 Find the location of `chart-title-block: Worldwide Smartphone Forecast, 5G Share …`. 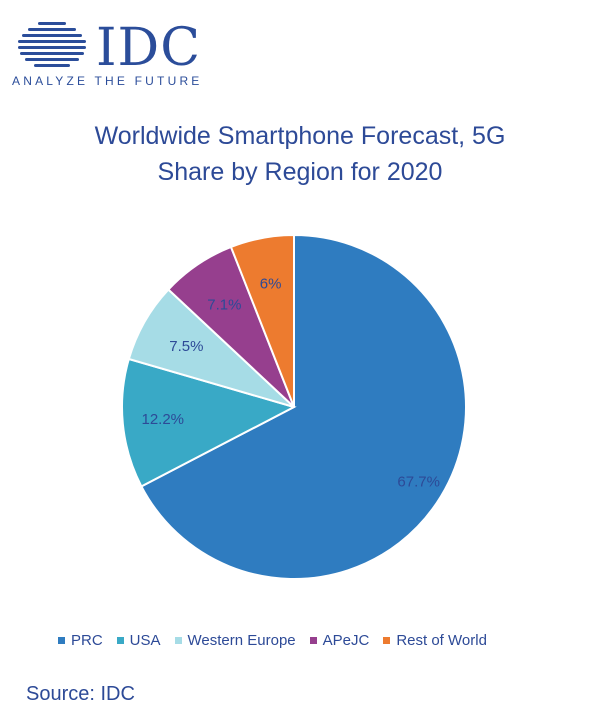

chart-title-block: Worldwide Smartphone Forecast, 5G Share … is located at coordinates (300, 154).